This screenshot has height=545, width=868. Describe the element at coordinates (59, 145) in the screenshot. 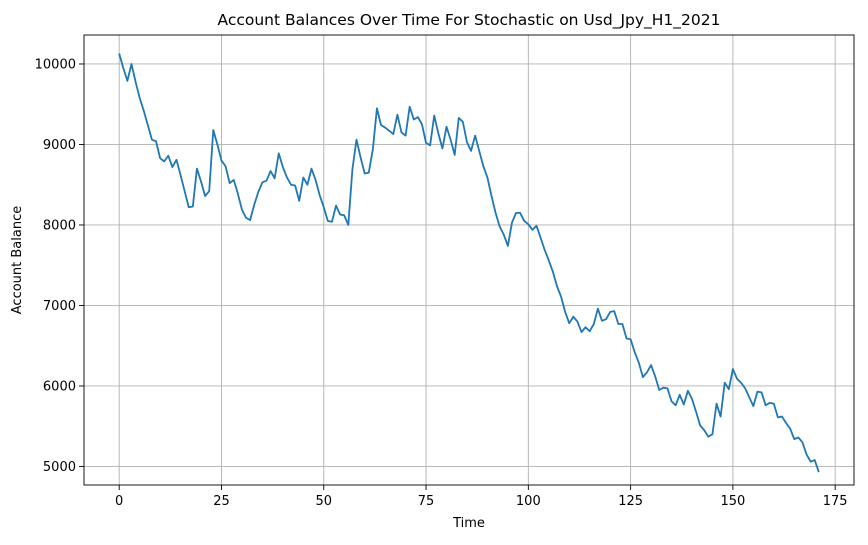

I see `y-tick-label: 9000` at that location.